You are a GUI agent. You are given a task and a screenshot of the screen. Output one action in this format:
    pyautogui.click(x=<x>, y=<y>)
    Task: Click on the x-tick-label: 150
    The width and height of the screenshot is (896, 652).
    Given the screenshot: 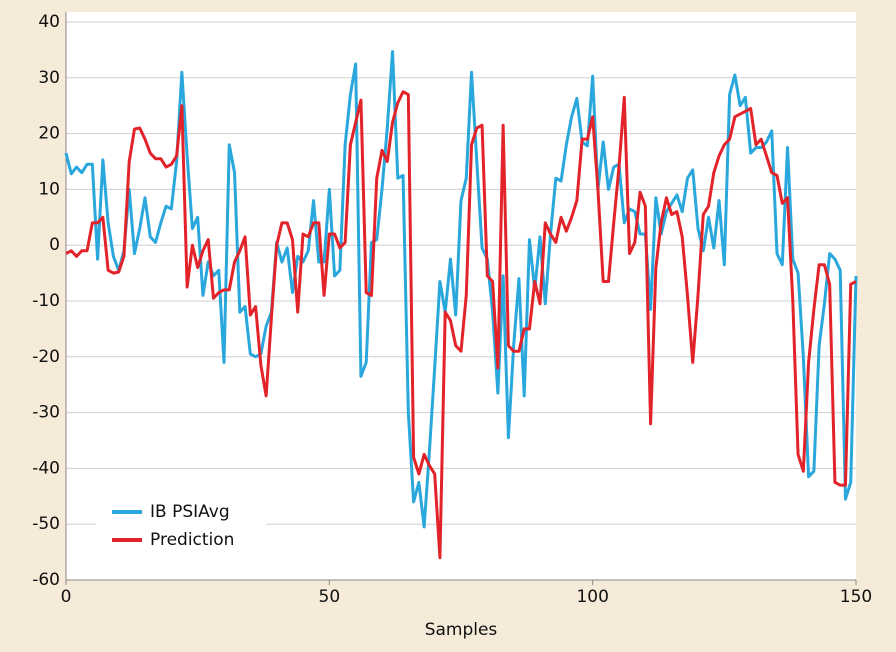 What is the action you would take?
    pyautogui.click(x=856, y=597)
    